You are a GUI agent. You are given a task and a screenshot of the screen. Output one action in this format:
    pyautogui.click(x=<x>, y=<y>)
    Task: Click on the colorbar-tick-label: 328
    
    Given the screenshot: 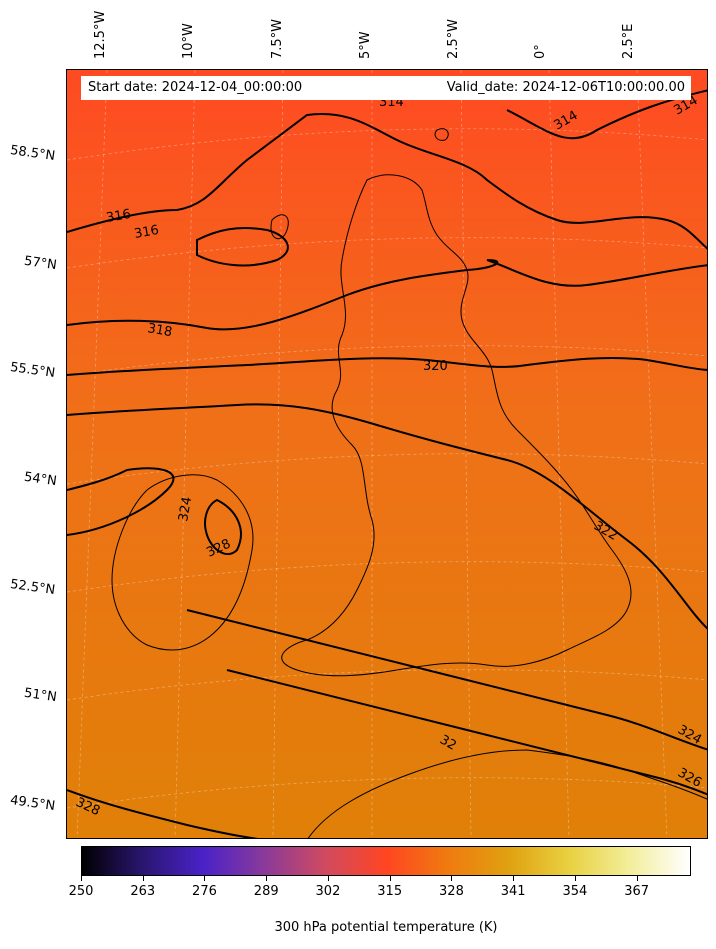 What is the action you would take?
    pyautogui.click(x=451, y=891)
    